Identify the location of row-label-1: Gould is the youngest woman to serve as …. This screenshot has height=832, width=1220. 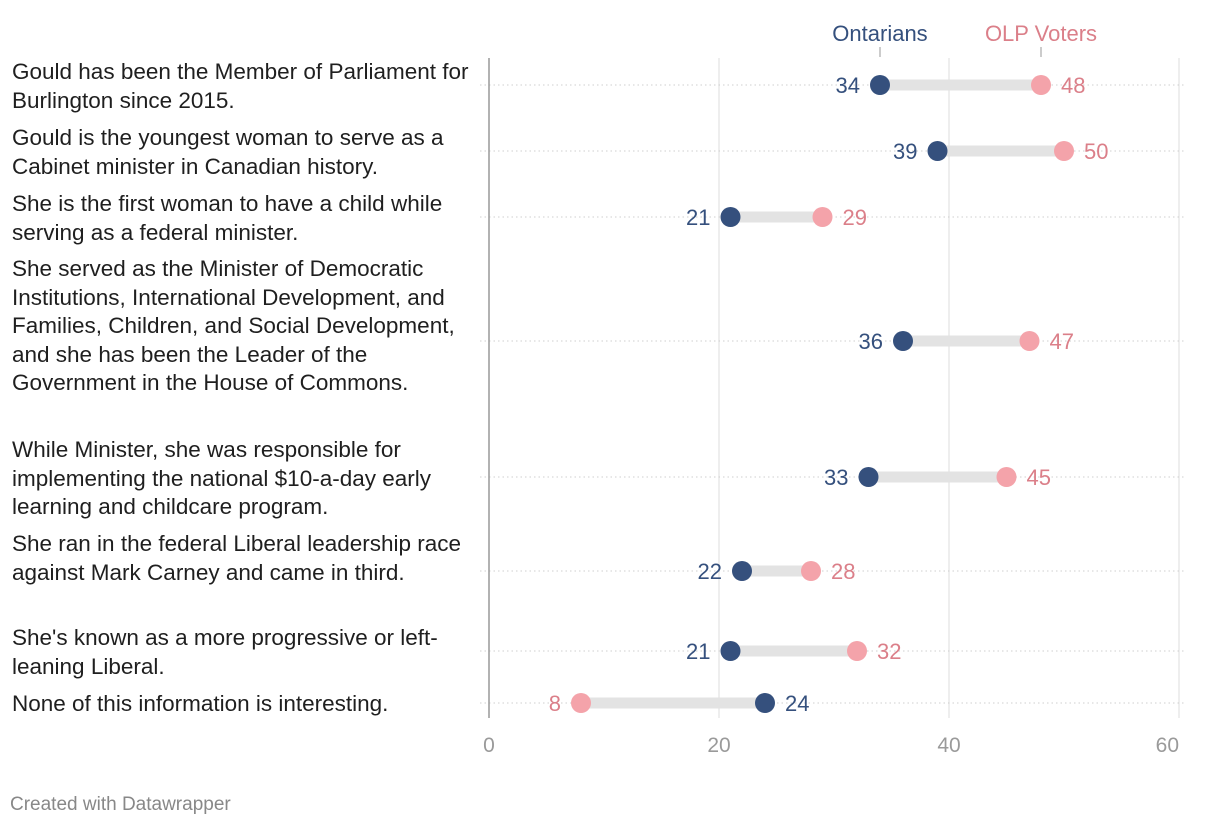
(228, 152).